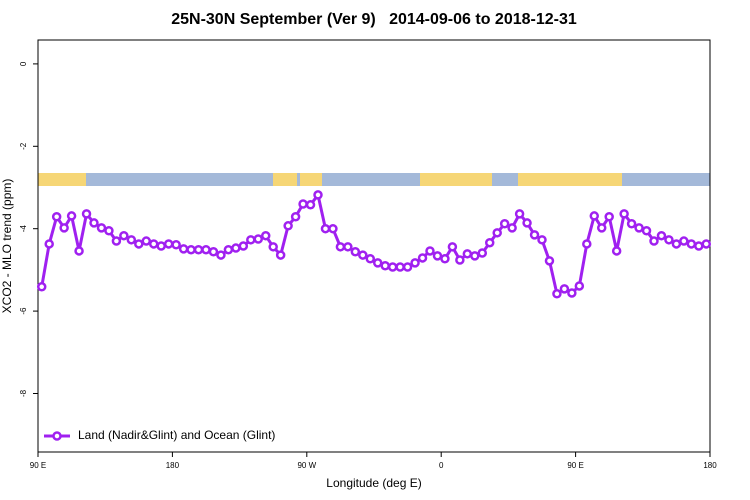  I want to click on land-strip, so click(374, 179).